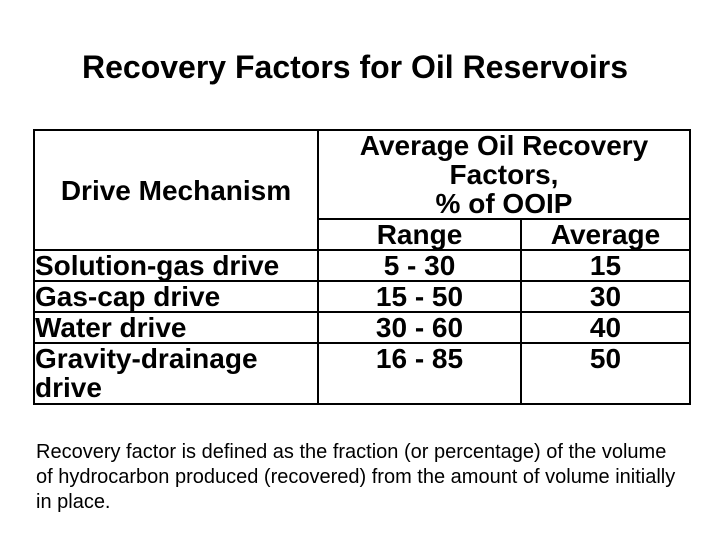 The width and height of the screenshot is (728, 546). Describe the element at coordinates (605, 265) in the screenshot. I see `average-cell: 15` at that location.